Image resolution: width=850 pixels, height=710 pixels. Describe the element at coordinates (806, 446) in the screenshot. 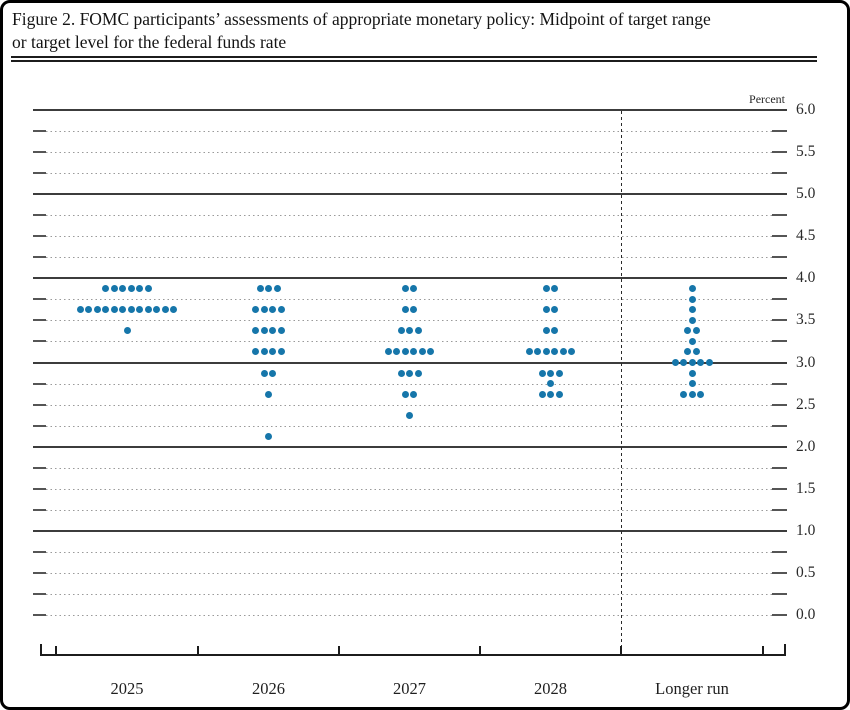

I see `y-axis-tick-label: 2.0` at that location.